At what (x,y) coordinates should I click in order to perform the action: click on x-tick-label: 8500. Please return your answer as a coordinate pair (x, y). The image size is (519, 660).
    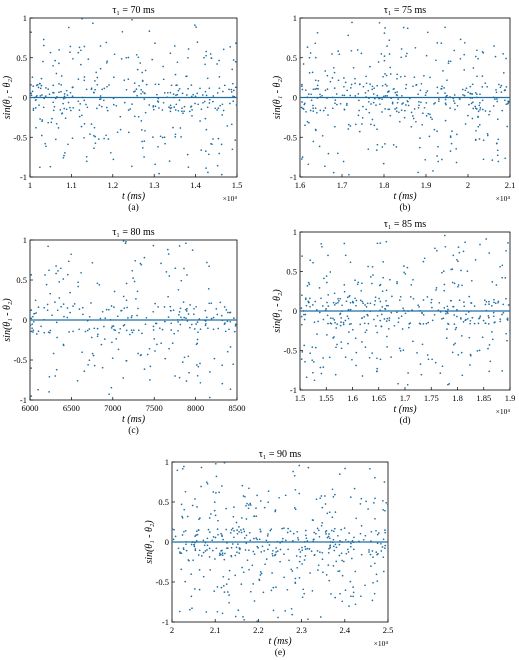
    Looking at the image, I should click on (237, 408).